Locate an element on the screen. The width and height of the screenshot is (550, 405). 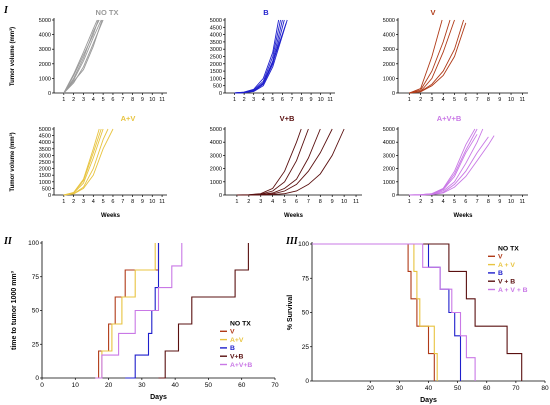
x-tick-label: 30 is located at coordinates (142, 385).